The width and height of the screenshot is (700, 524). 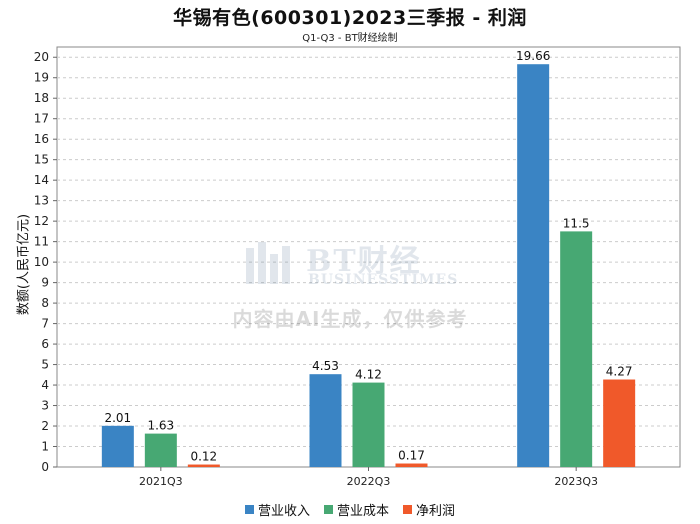 I want to click on chart-title: 华锡有色(600301)2023三季报 - 利润, so click(x=350, y=18).